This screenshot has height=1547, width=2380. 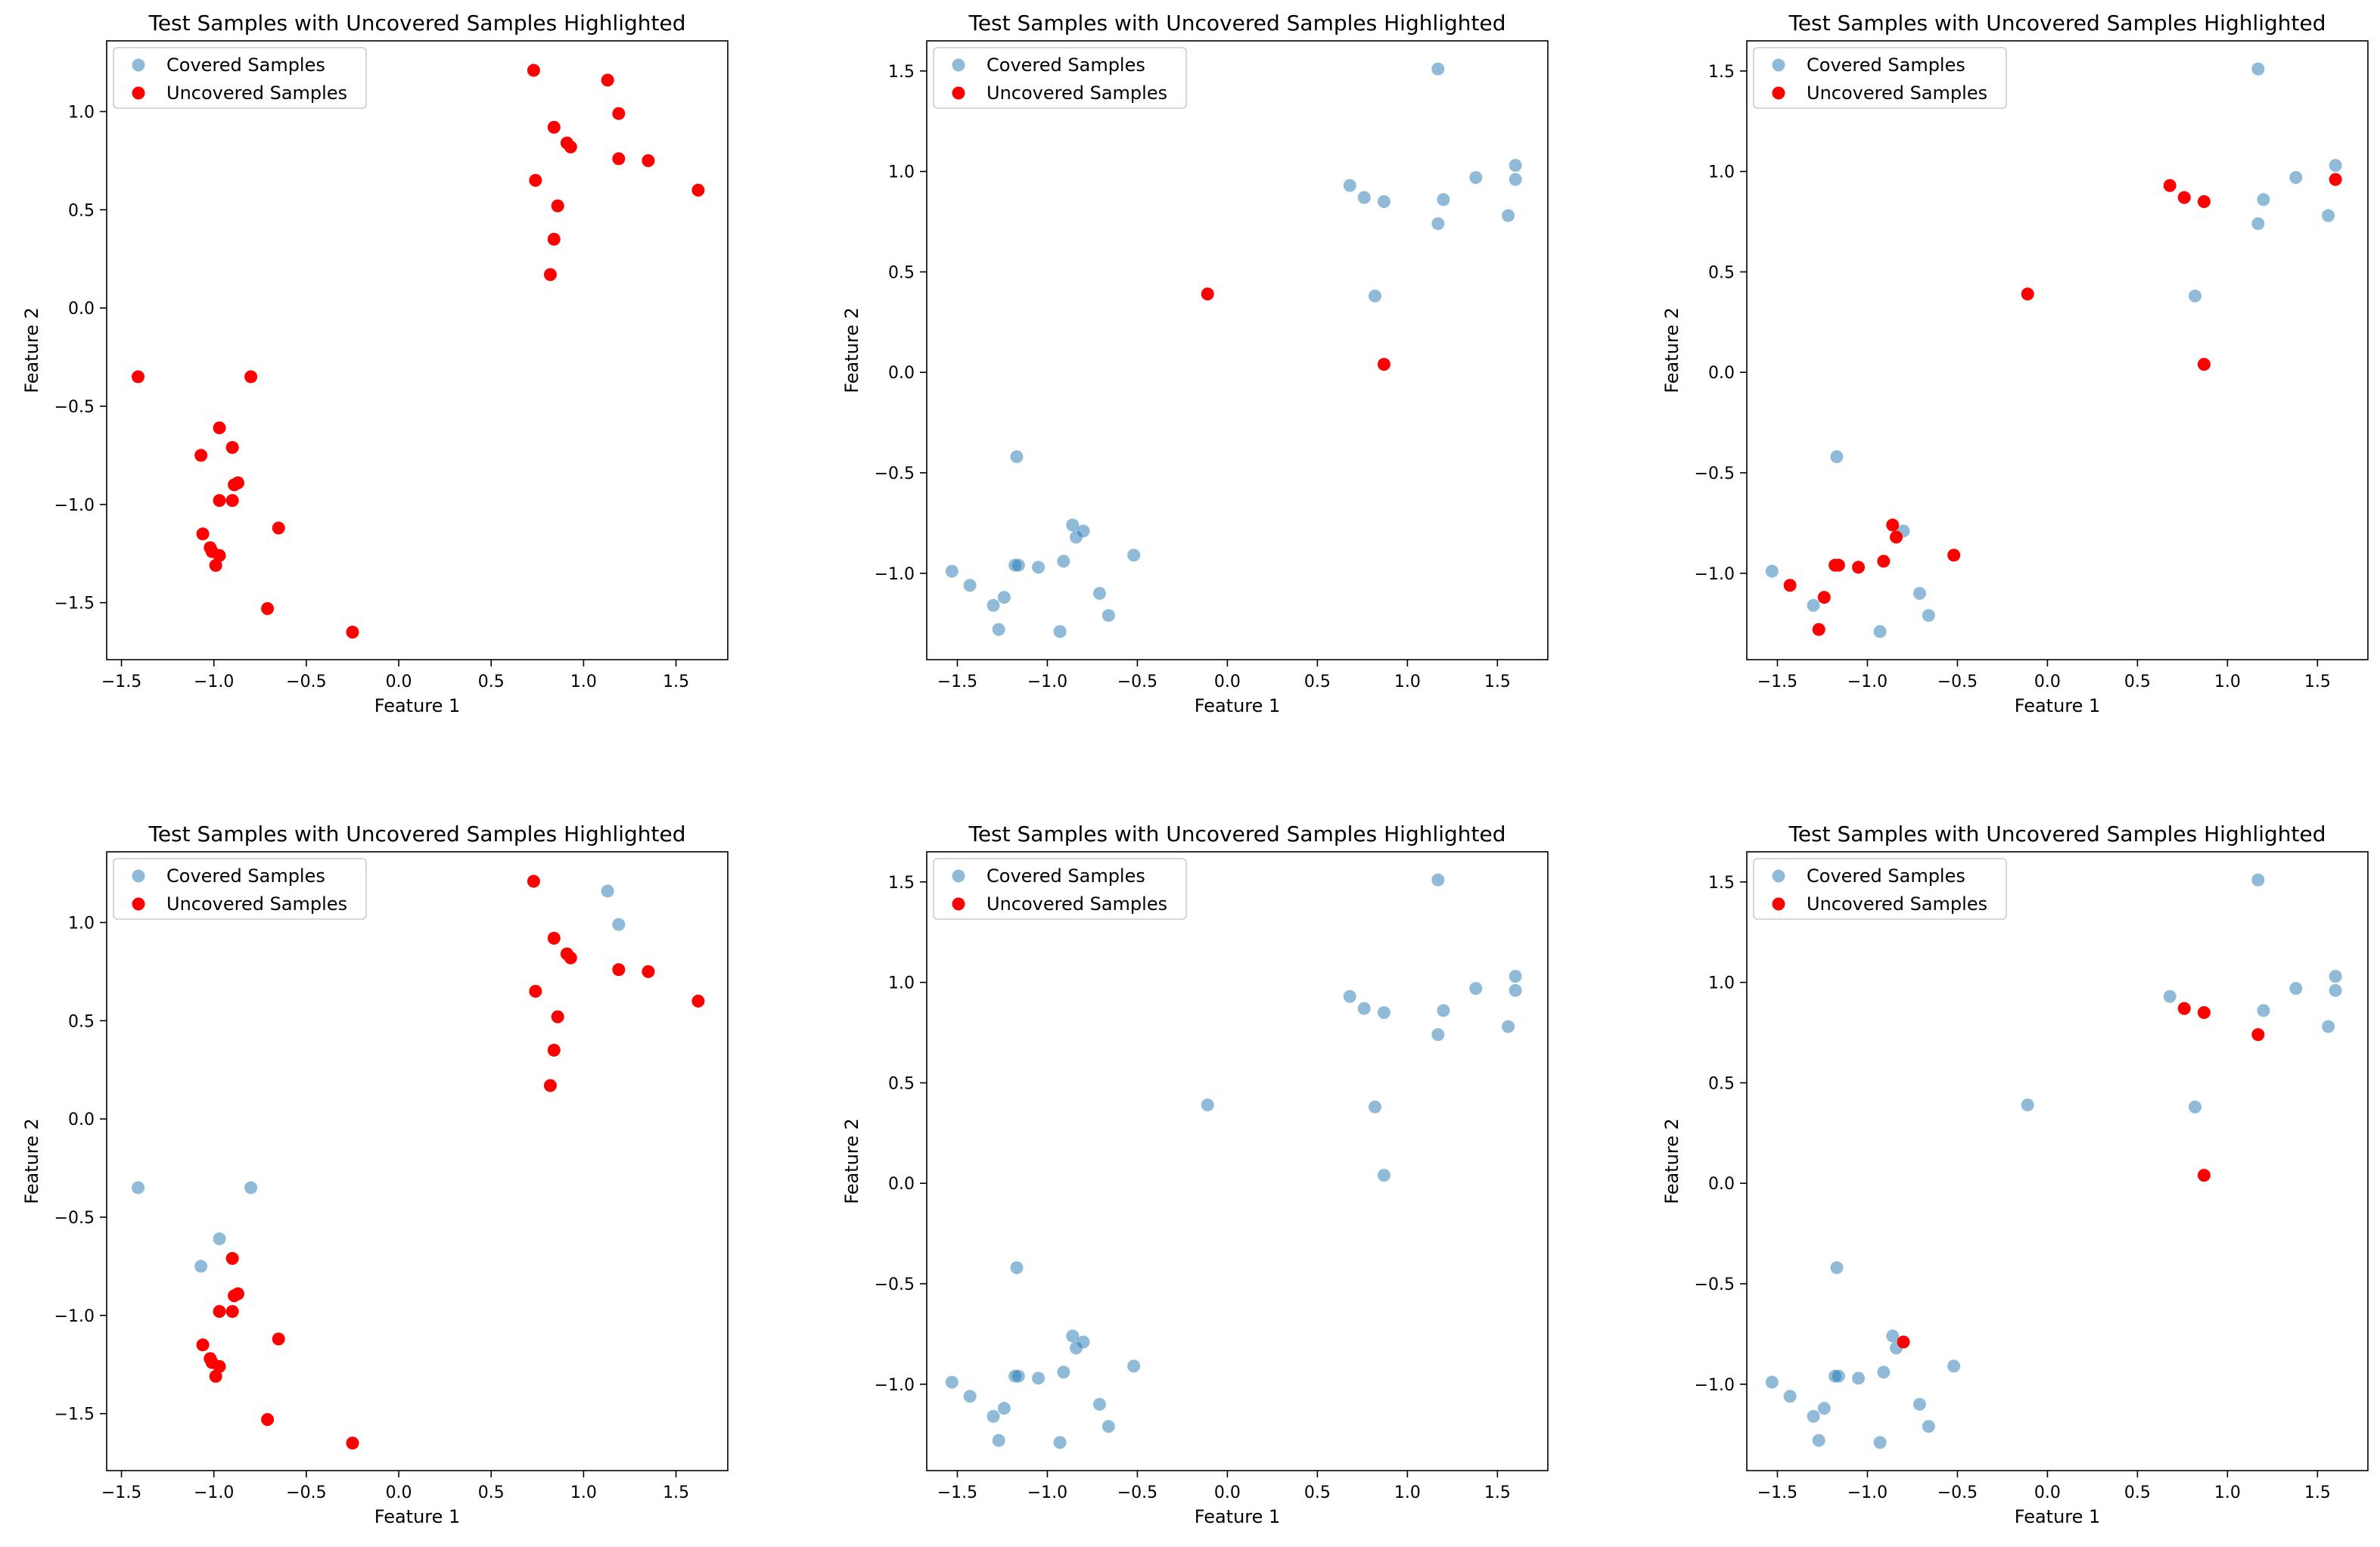 I want to click on x-tick-label: 0.0, so click(x=399, y=1492).